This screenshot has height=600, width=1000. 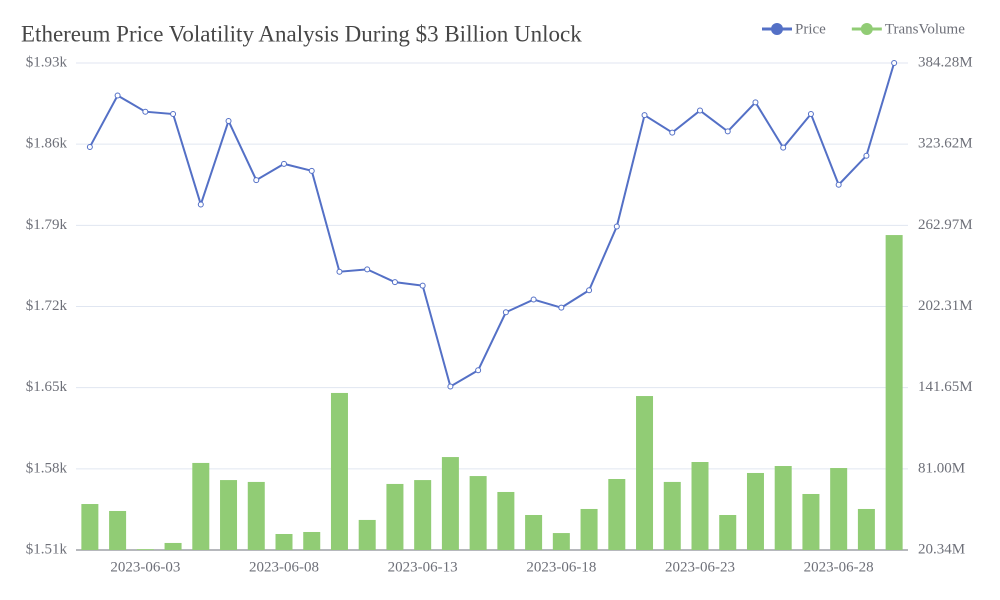 What do you see at coordinates (945, 144) in the screenshot?
I see `y2-tick-label: 323.62M` at bounding box center [945, 144].